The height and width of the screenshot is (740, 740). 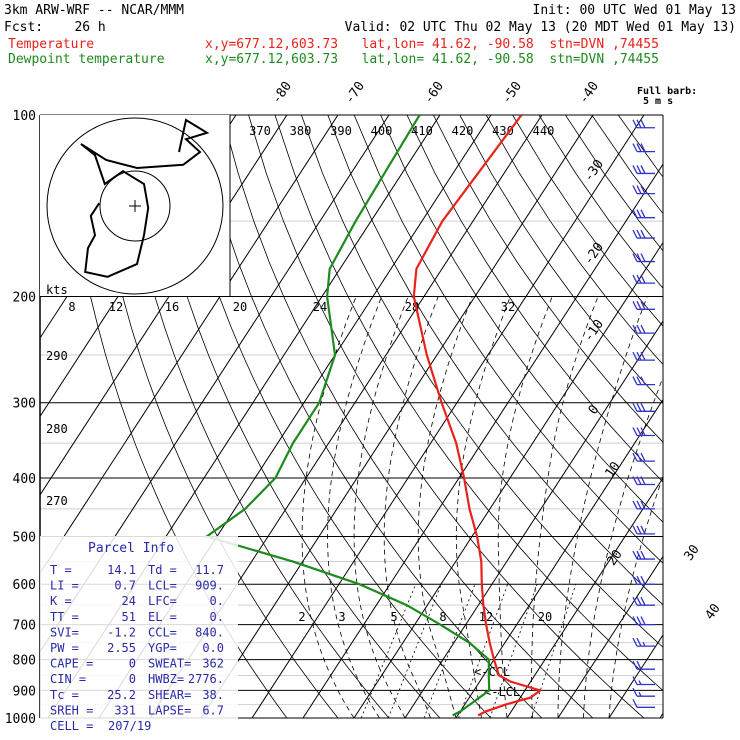 I want to click on theta-label: 390, so click(x=341, y=131).